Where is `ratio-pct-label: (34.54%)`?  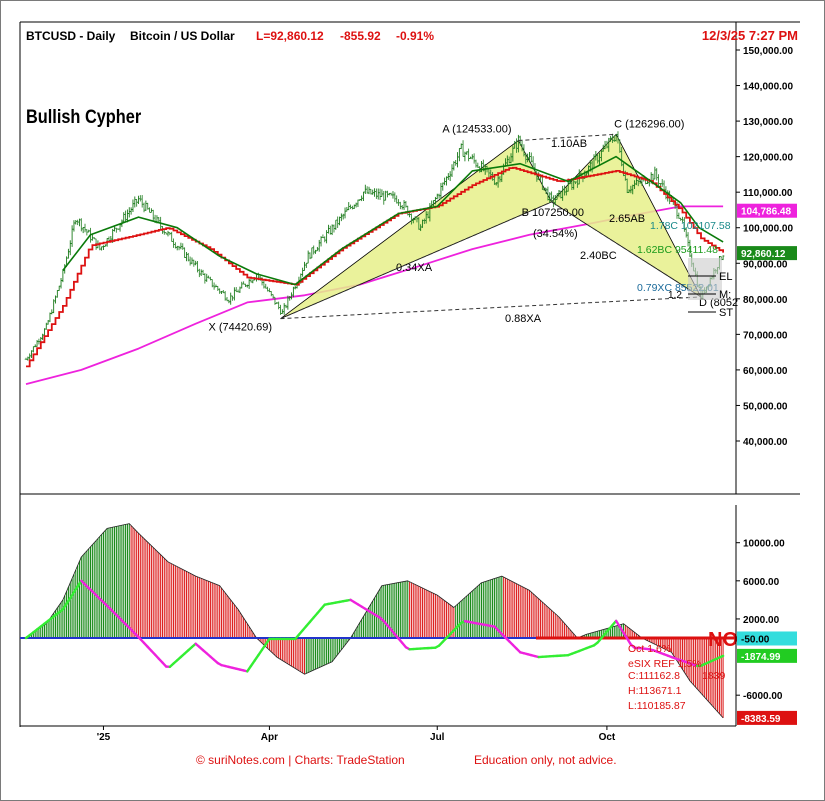 ratio-pct-label: (34.54%) is located at coordinates (555, 234).